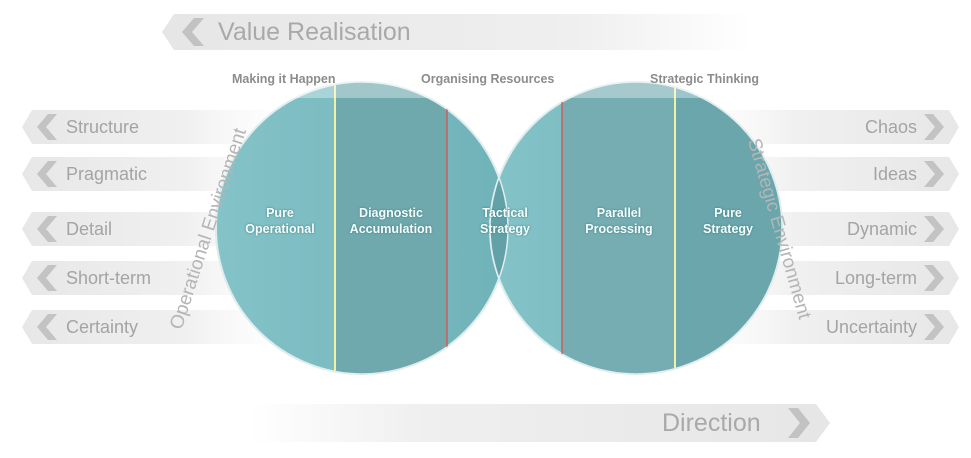  I want to click on left-item-certainty: Certainty, so click(170, 327).